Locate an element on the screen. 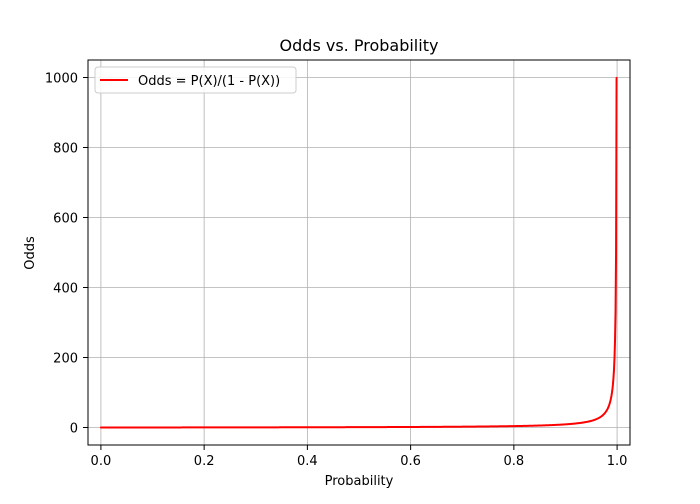 The image size is (700, 504). y-axis-label: Odds is located at coordinates (30, 253).